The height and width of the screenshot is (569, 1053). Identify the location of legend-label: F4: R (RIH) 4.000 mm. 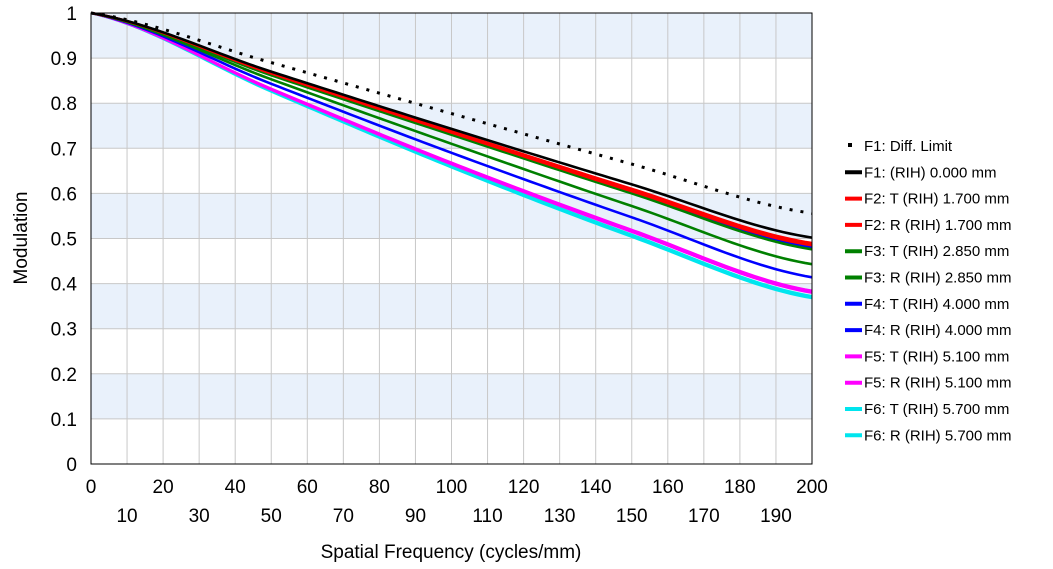
(938, 330).